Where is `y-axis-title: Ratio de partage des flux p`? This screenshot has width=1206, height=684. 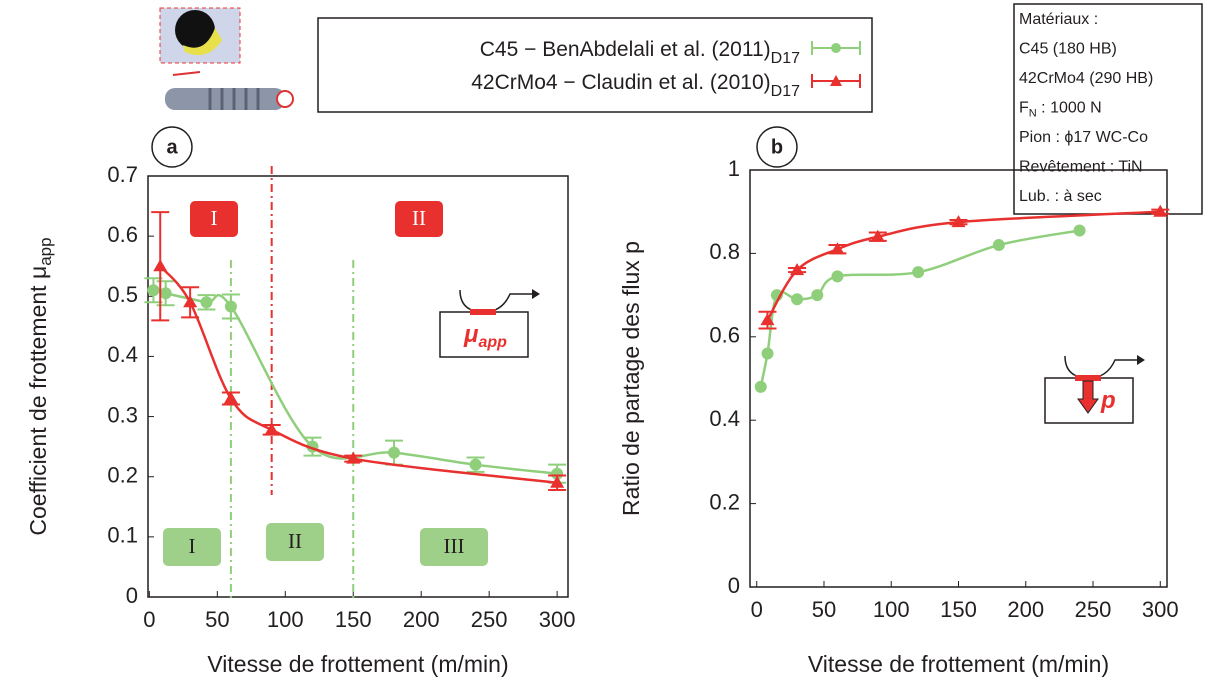 y-axis-title: Ratio de partage des flux p is located at coordinates (631, 378).